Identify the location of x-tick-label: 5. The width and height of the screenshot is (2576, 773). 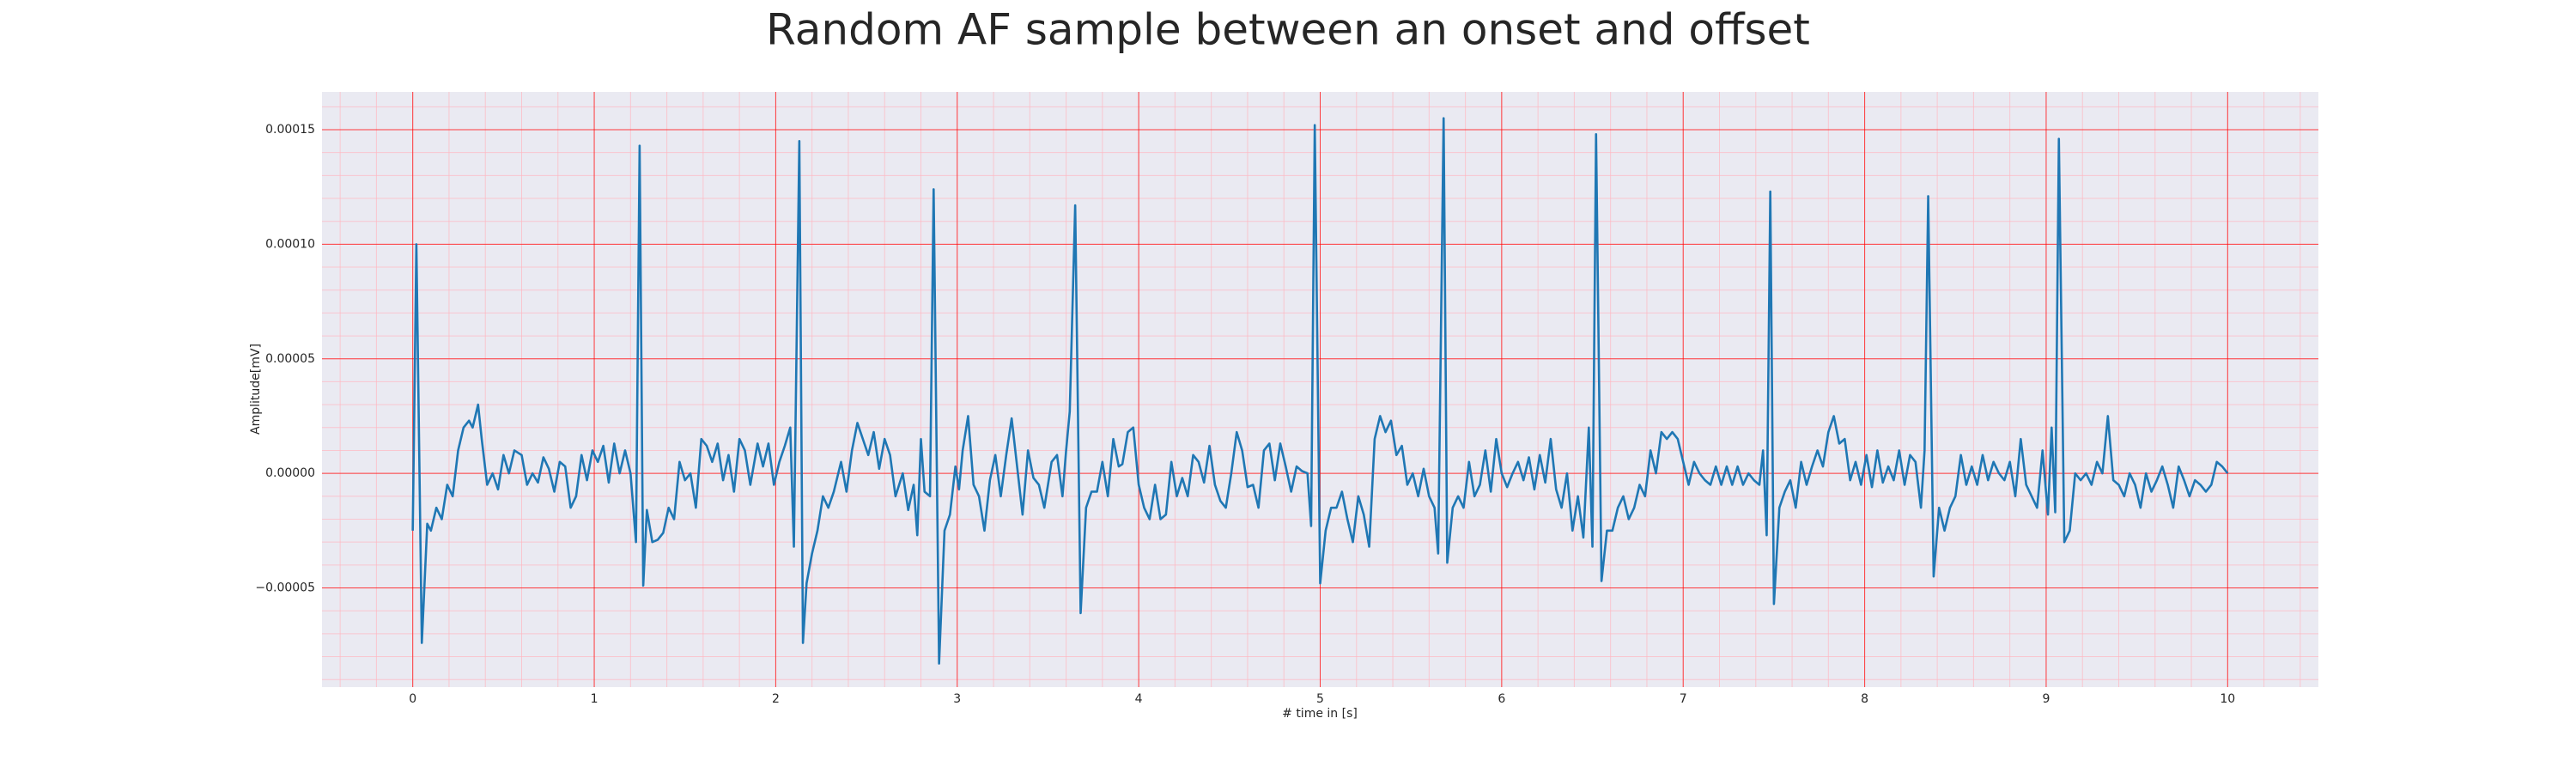
(1320, 699).